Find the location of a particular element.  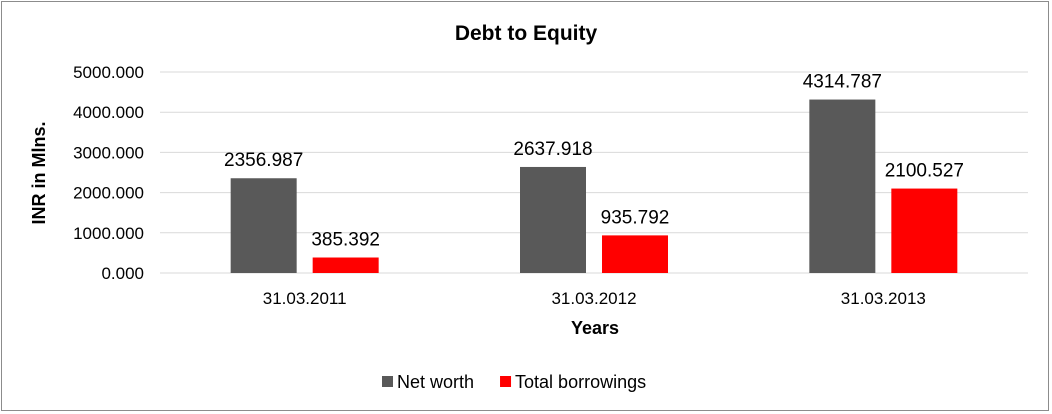

y-tick-label: 0.000 is located at coordinates (122, 273).